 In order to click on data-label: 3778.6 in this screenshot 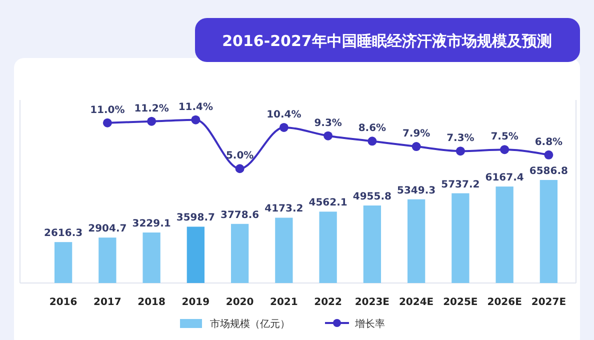, I will do `click(240, 215)`.